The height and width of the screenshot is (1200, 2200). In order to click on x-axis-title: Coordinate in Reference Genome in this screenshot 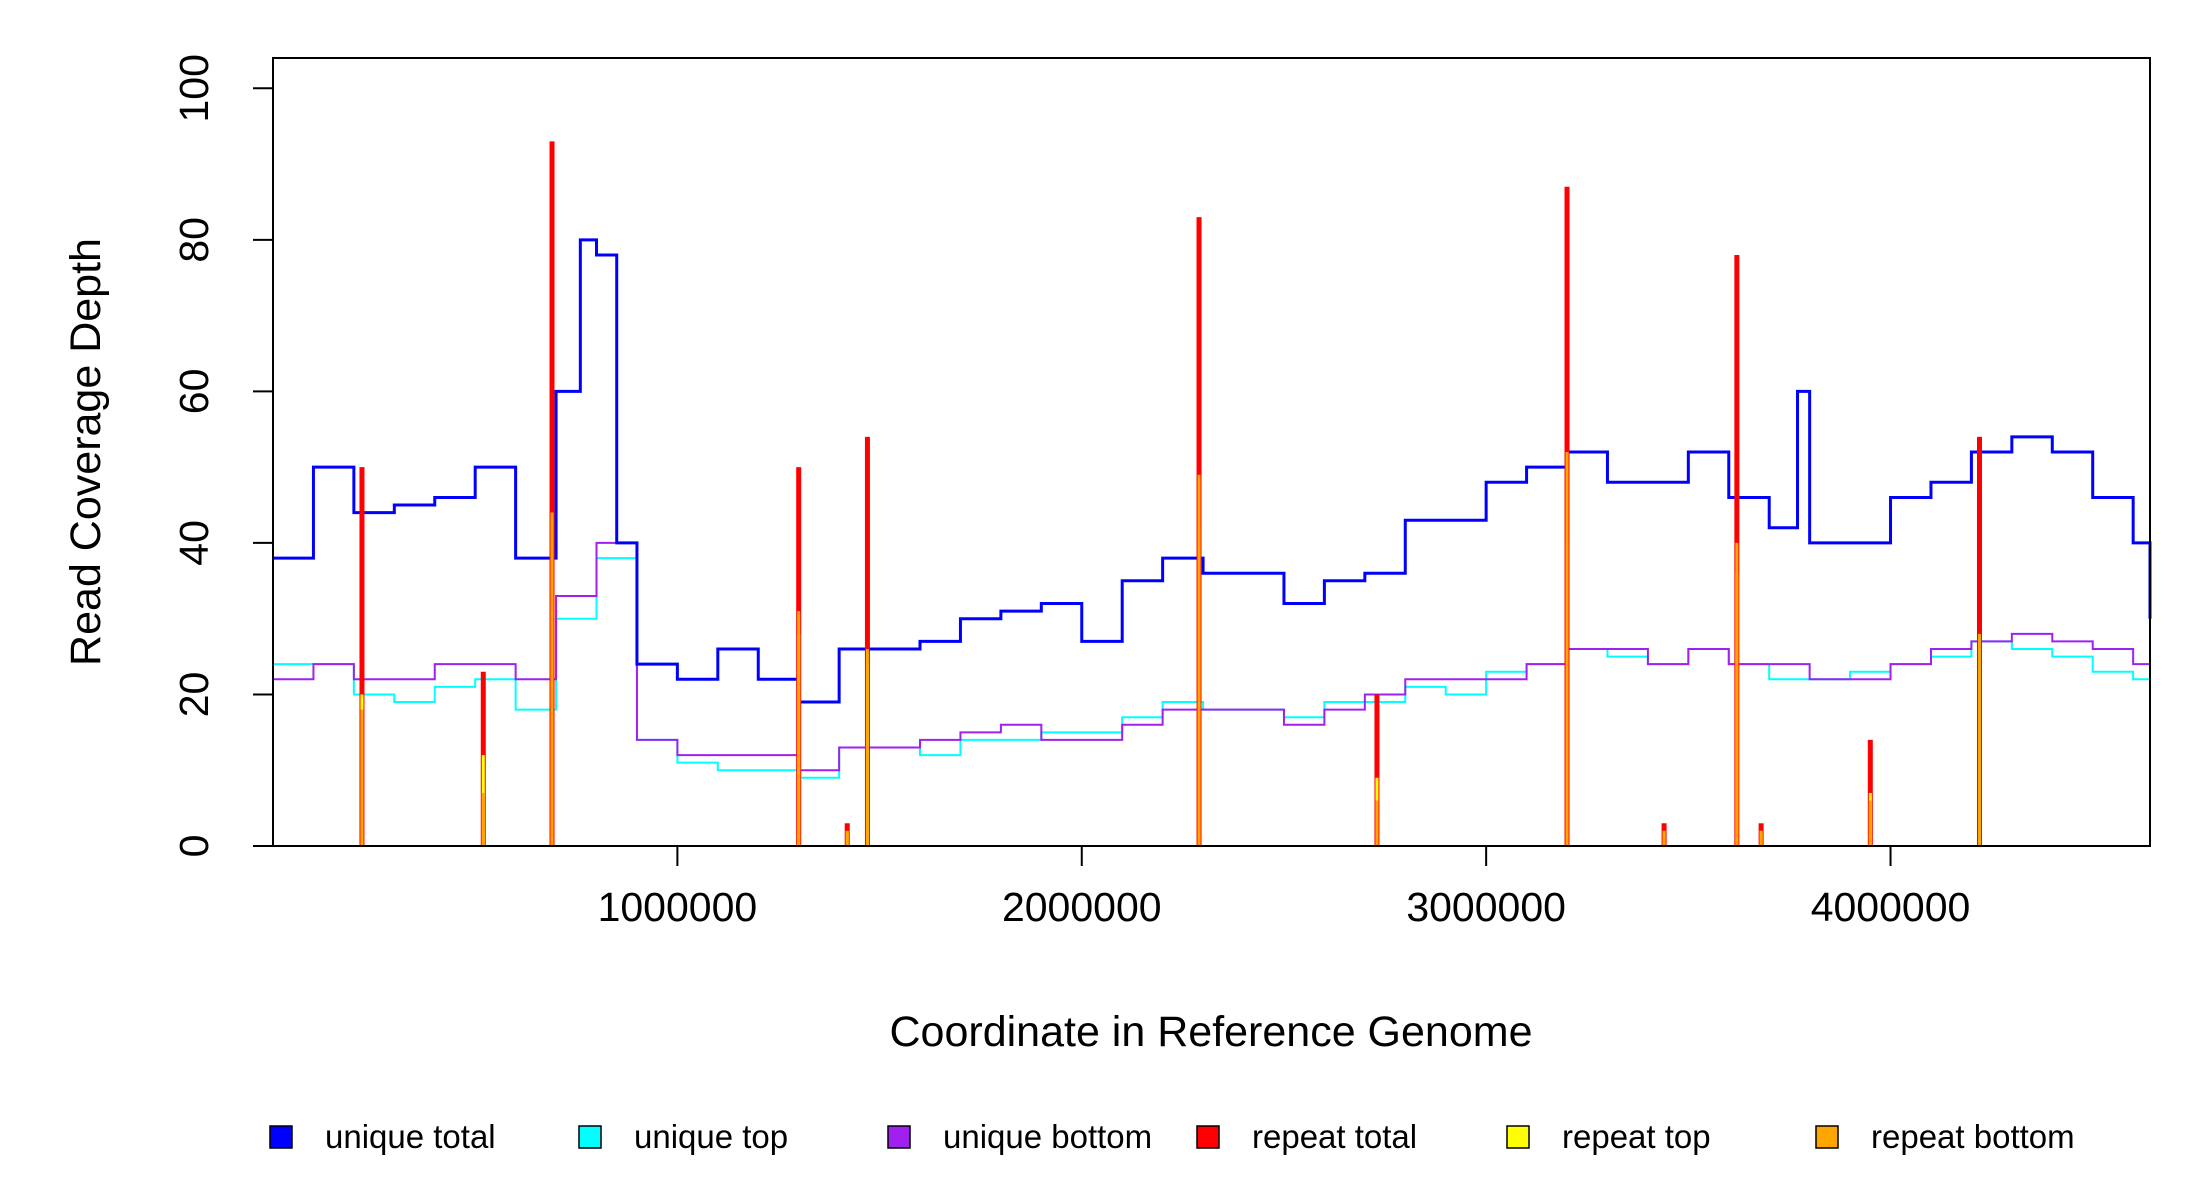, I will do `click(1211, 1032)`.